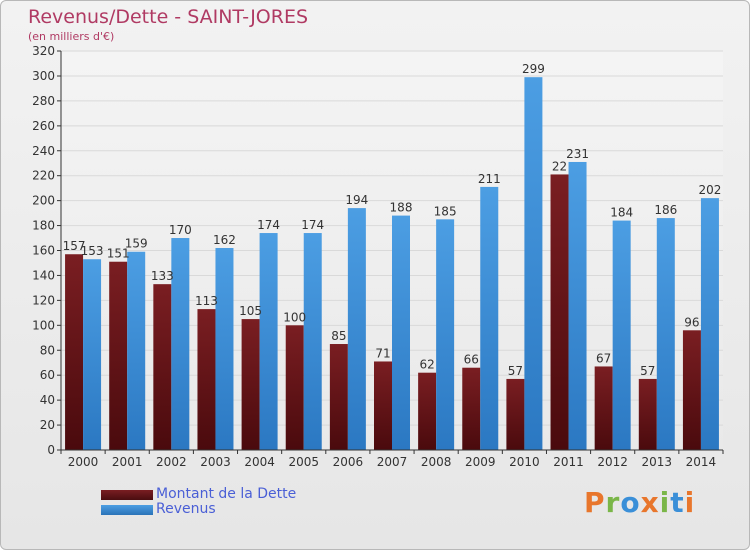 This screenshot has height=550, width=750. Describe the element at coordinates (612, 462) in the screenshot. I see `x-tick-label: 2012` at that location.